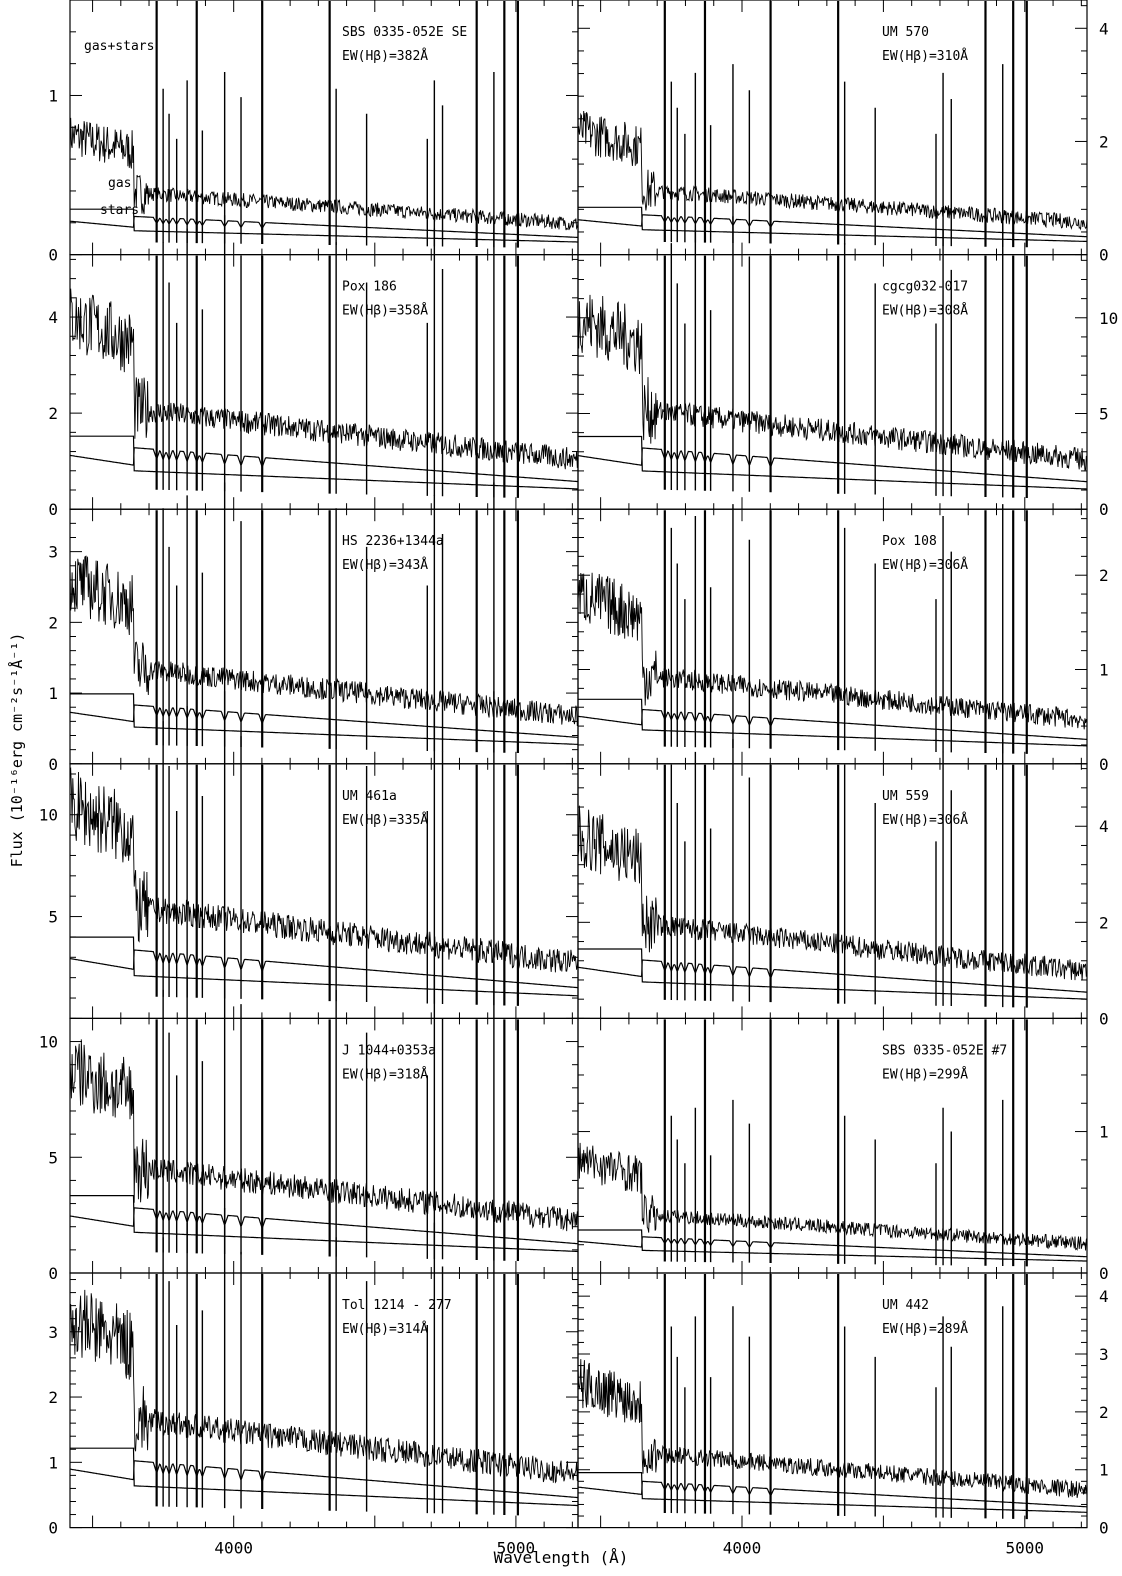 Image resolution: width=1122 pixels, height=1576 pixels. I want to click on y-axis-label: Flux (10⁻¹⁶erg cm⁻²s⁻¹Å⁻¹), so click(16, 750).